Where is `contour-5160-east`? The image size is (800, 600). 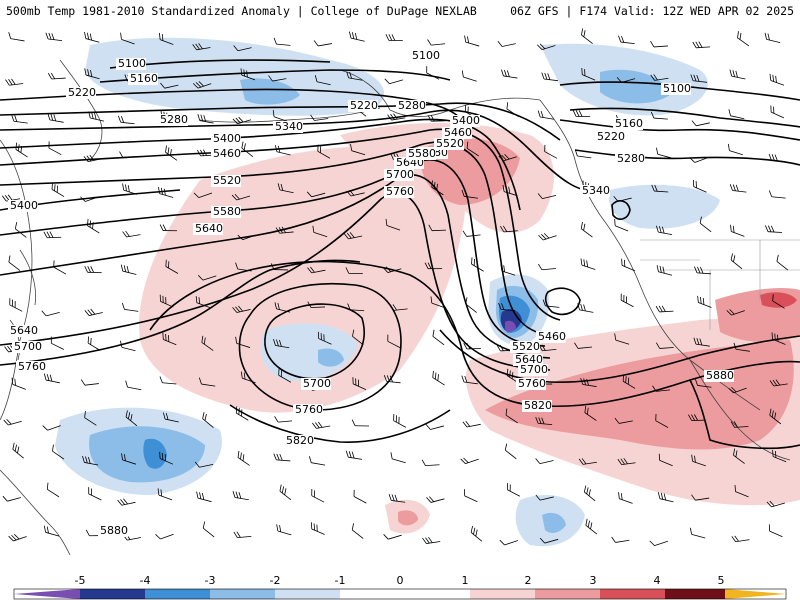
contour-5160-east is located at coordinates (684, 117).